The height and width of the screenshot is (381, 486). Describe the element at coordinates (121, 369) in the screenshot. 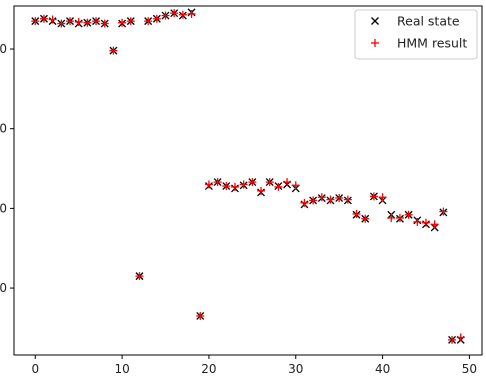

I see `x-tick-label: 10` at that location.